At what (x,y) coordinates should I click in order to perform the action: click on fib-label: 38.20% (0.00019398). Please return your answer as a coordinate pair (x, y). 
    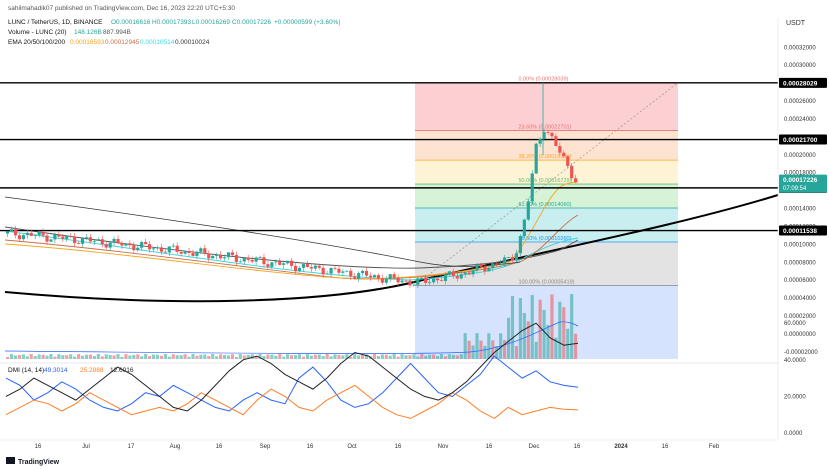
    Looking at the image, I should click on (545, 157).